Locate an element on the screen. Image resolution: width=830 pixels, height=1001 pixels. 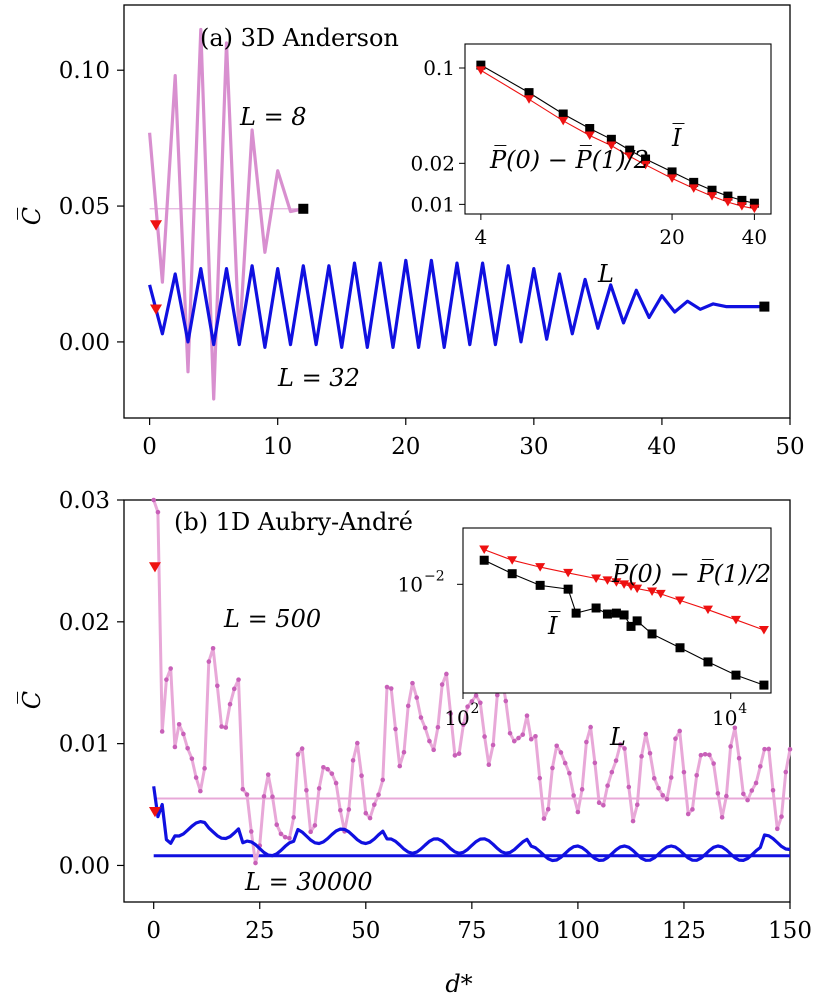
inset-x-tick-label: 10 is located at coordinates (456, 718).